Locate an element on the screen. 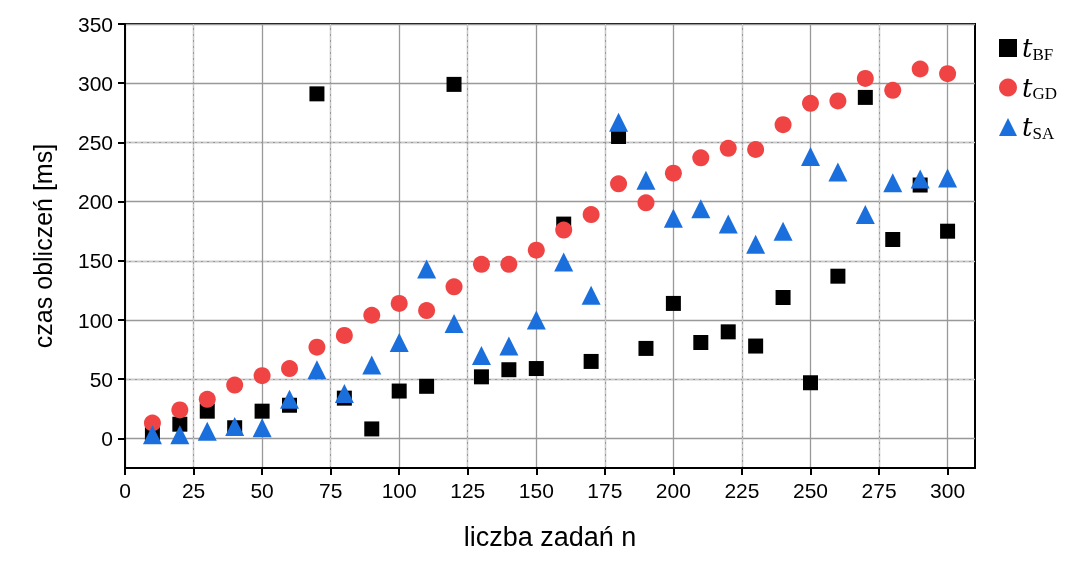  y-tick-label: 100 is located at coordinates (95, 320).